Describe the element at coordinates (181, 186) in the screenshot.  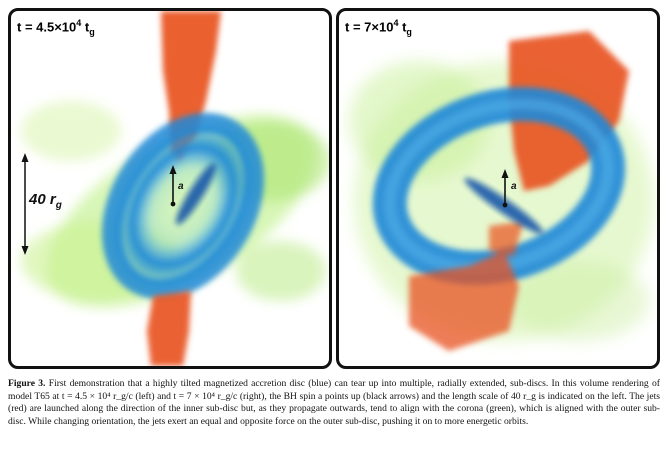
I see `left-spin-label: a` at that location.